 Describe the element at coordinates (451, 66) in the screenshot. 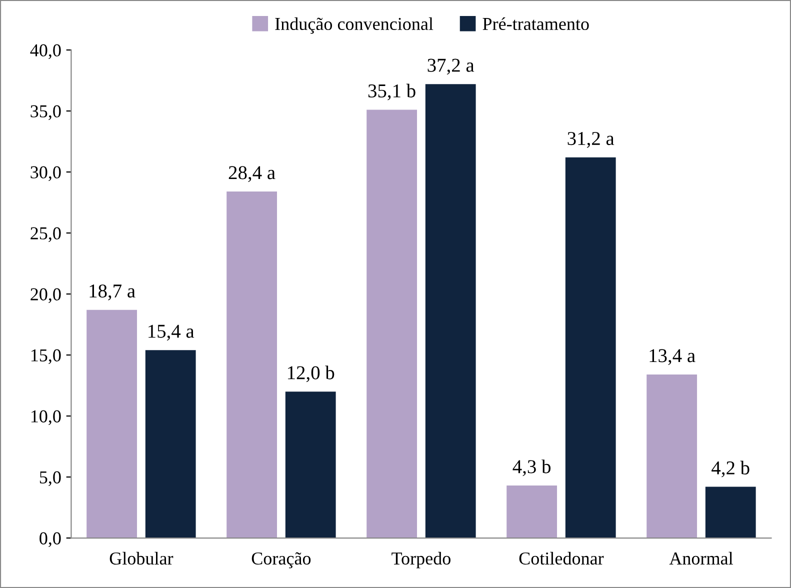

I see `data-label: 37,2 a` at that location.